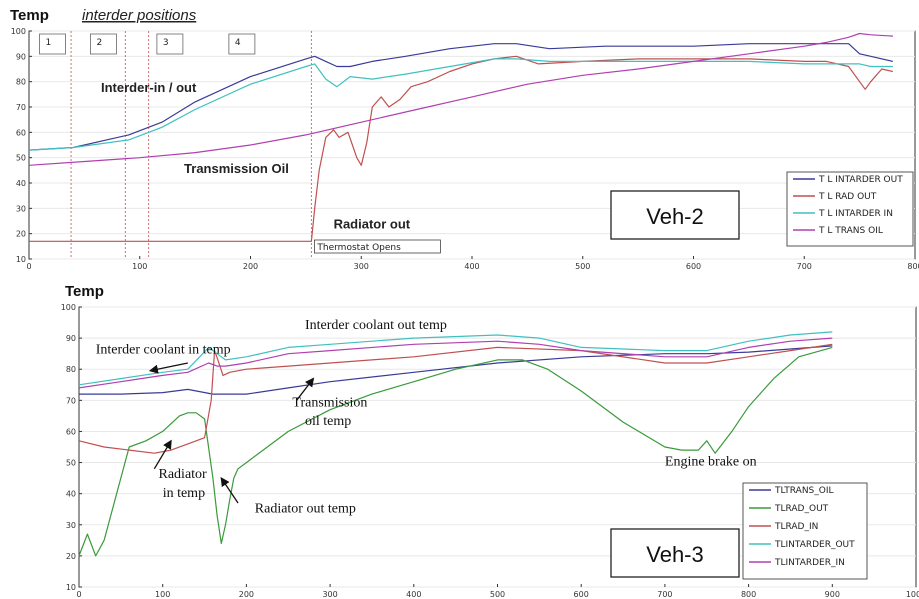  What do you see at coordinates (801, 509) in the screenshot?
I see `legend-label: TLRAD_OUT` at bounding box center [801, 509].